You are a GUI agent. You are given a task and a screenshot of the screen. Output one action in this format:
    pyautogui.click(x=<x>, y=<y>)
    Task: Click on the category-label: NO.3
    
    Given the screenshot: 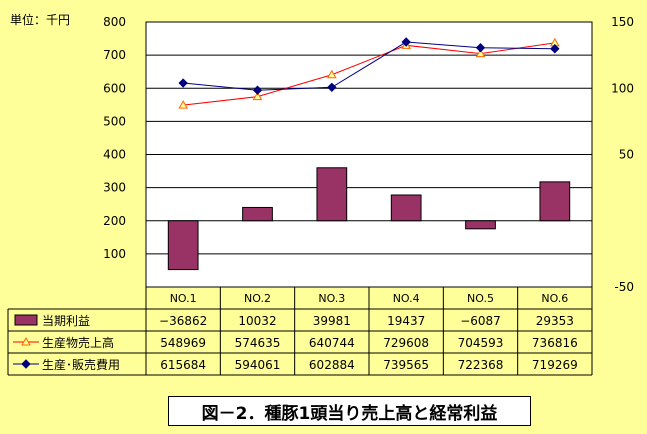 What is the action you would take?
    pyautogui.click(x=331, y=298)
    